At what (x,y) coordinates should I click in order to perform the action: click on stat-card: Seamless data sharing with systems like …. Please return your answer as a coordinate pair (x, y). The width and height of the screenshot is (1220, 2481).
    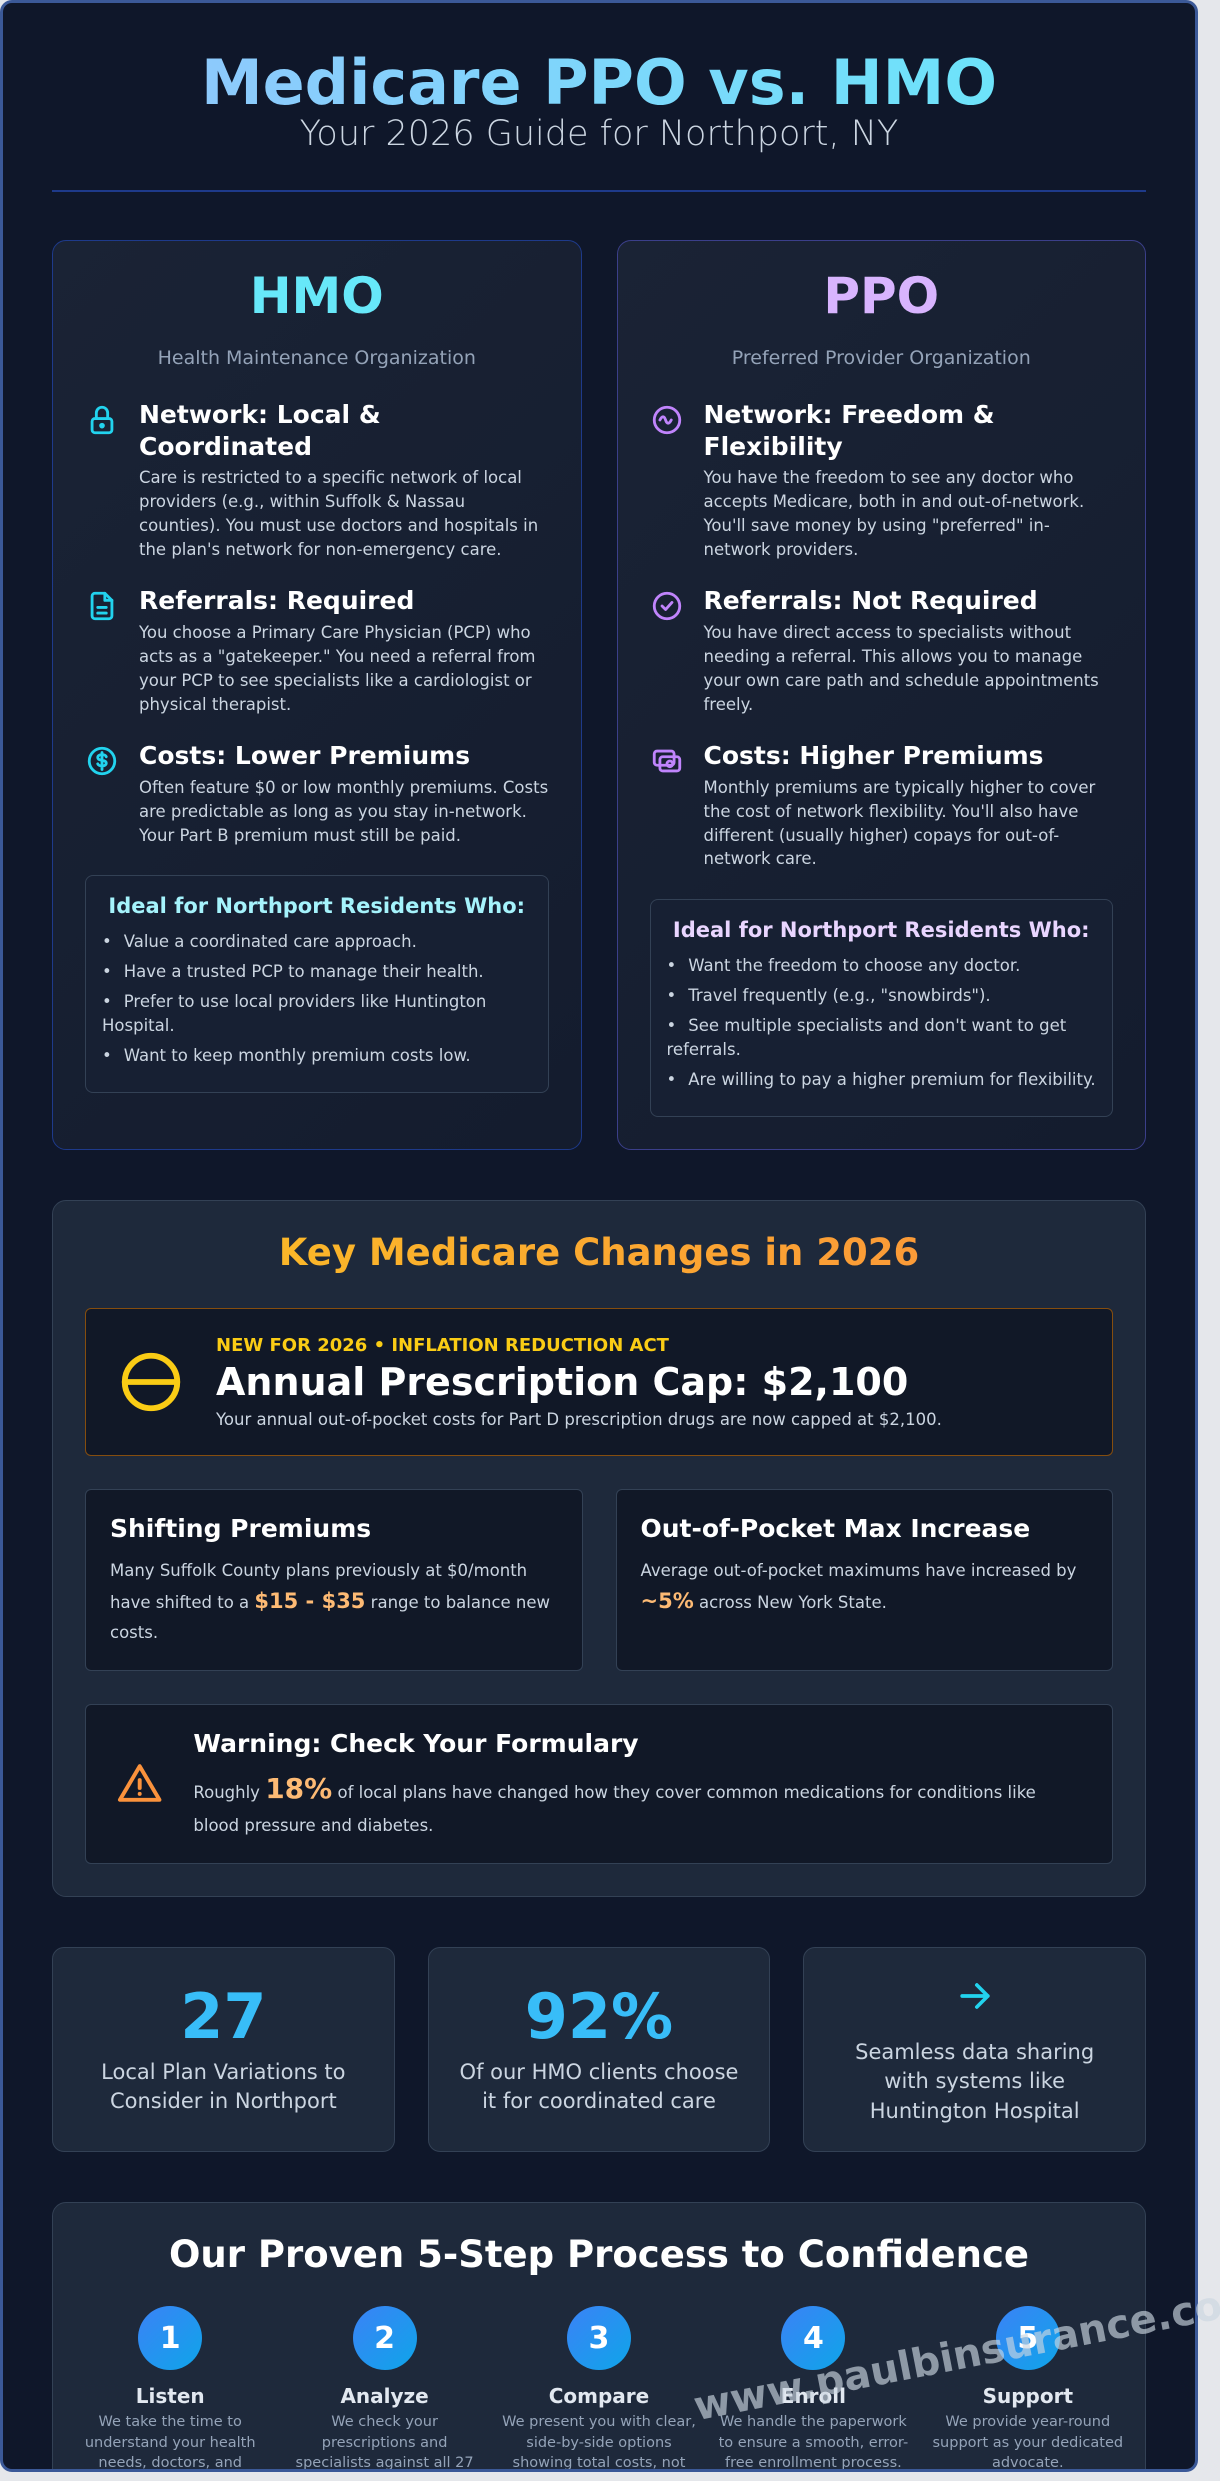
    Looking at the image, I should click on (974, 2050).